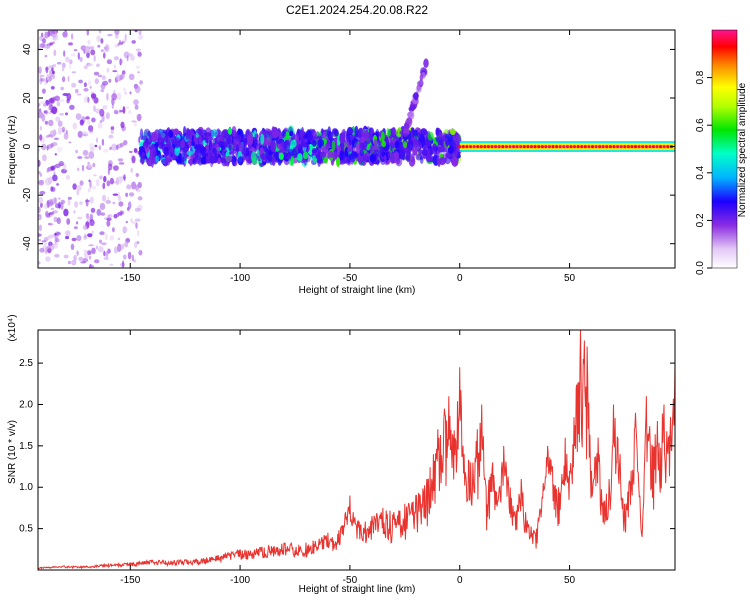  I want to click on colorbar-label: Normalized spectral amplitude, so click(742, 149).